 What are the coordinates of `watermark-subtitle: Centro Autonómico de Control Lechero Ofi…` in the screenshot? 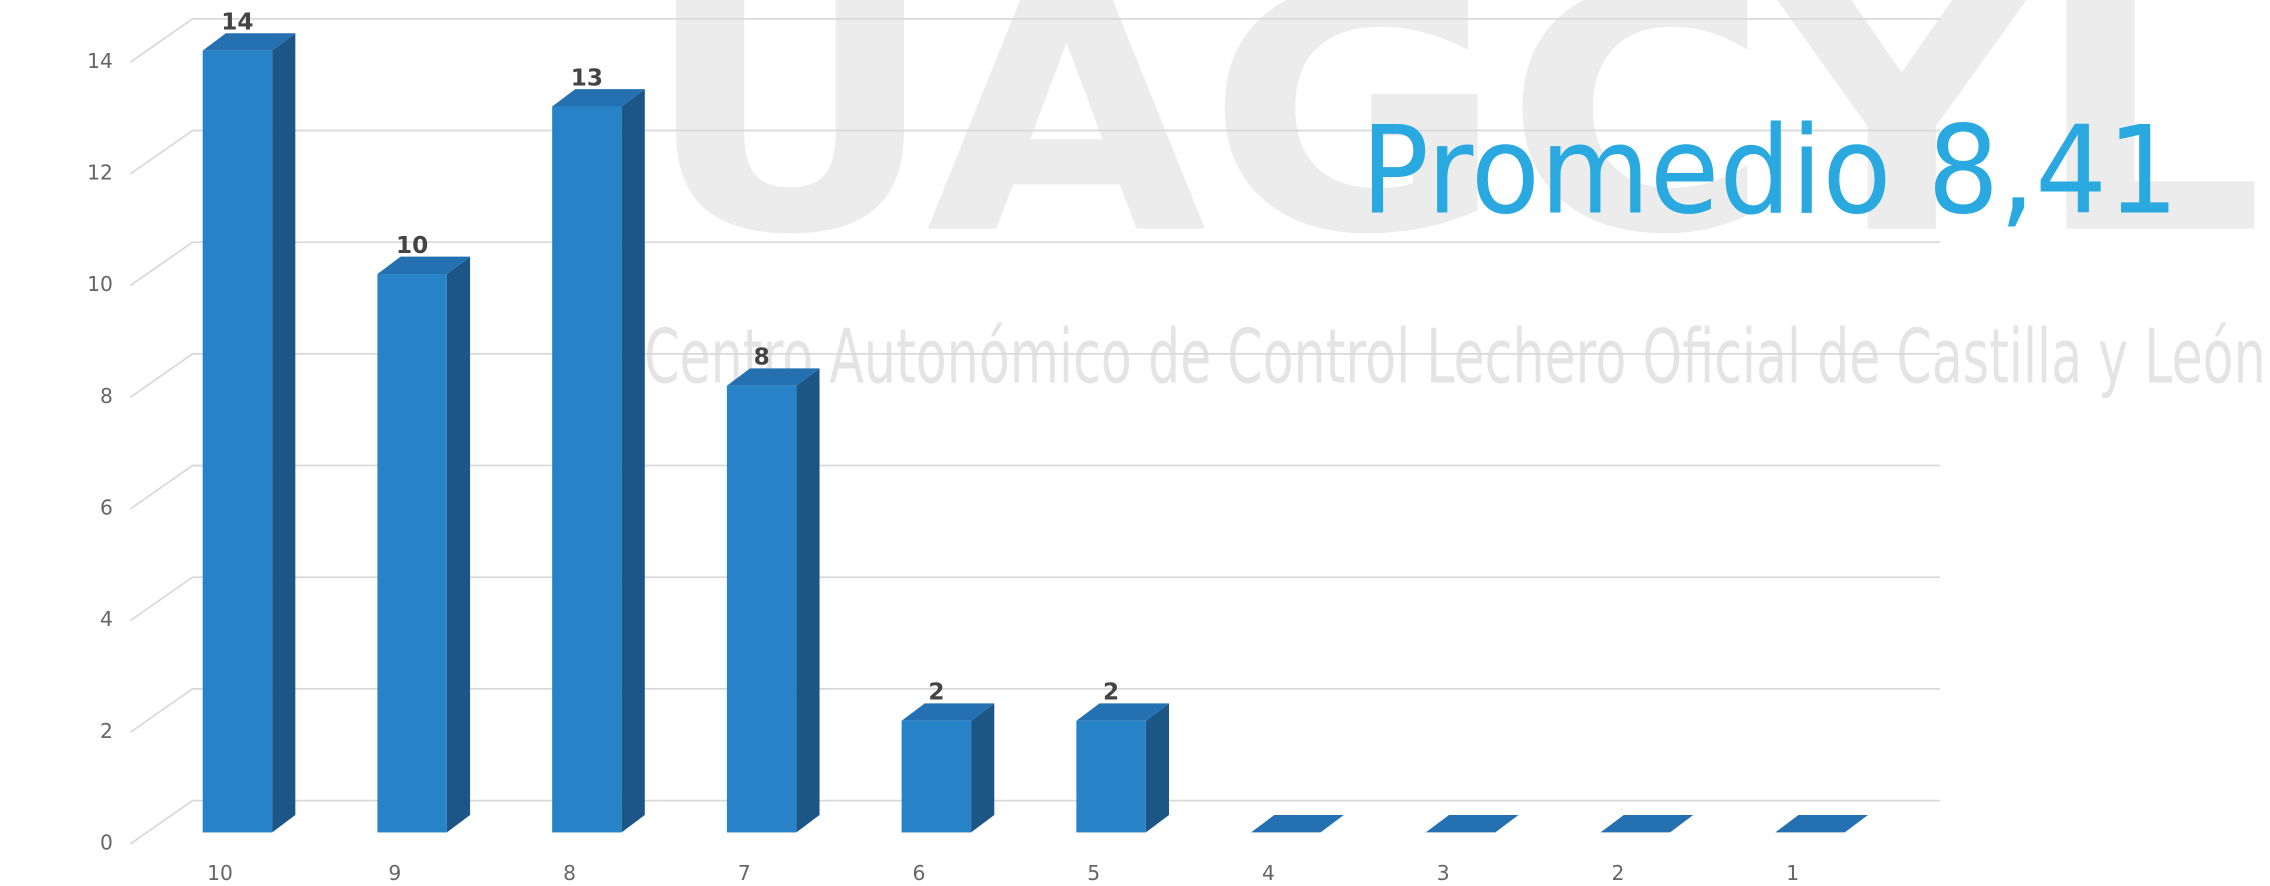 It's located at (1454, 356).